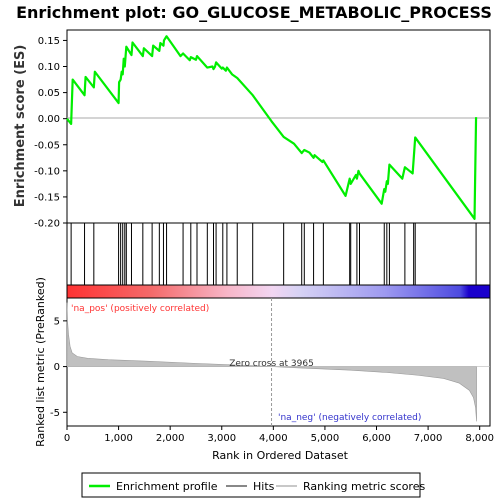 Image resolution: width=500 pixels, height=500 pixels. I want to click on metric-tick-label: 0, so click(57, 367).